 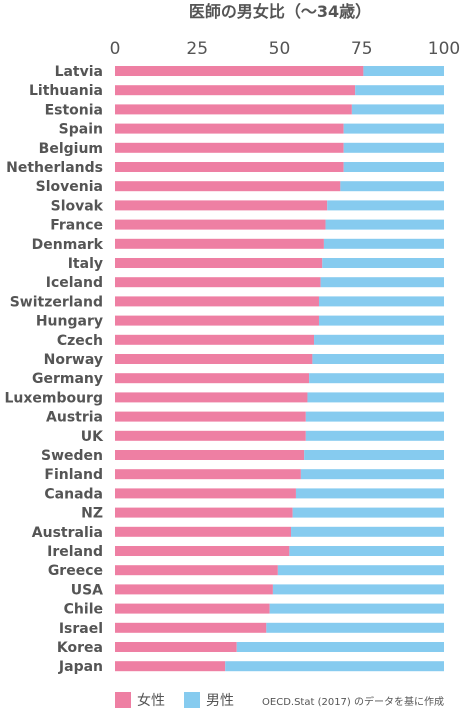 I want to click on bar-female-iceland, so click(x=218, y=282).